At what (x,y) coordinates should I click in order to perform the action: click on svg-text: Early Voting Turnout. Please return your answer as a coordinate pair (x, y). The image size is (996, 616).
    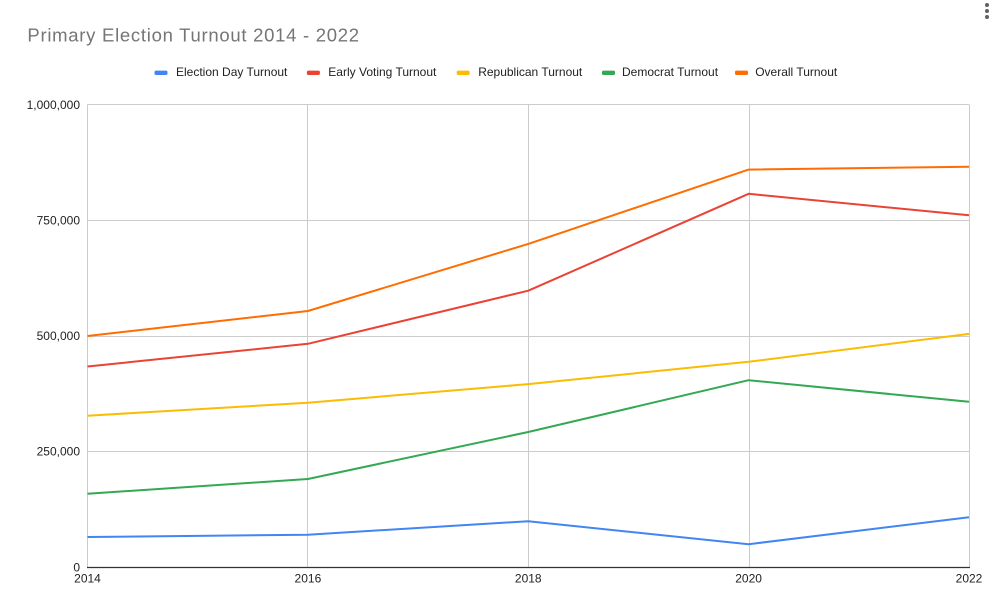
    Looking at the image, I should click on (382, 72).